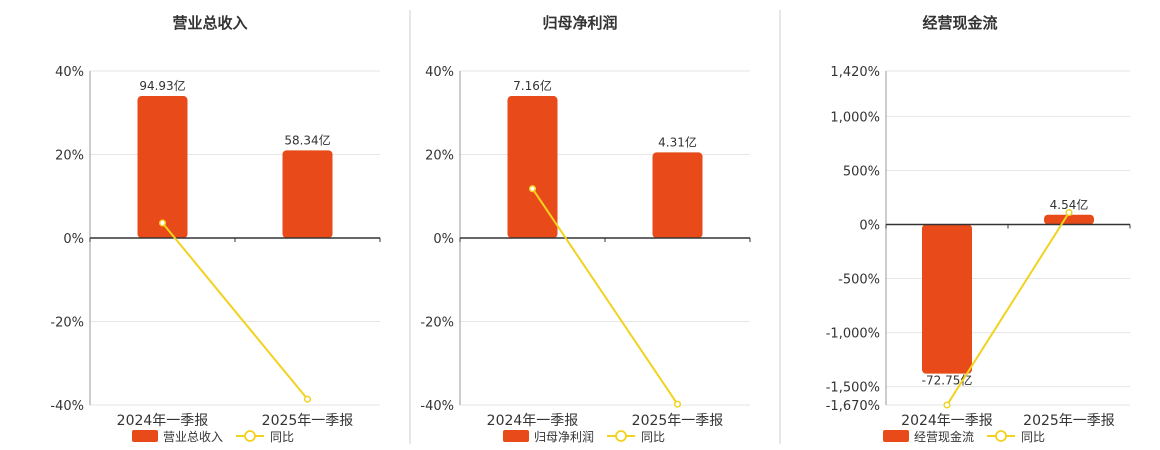 The height and width of the screenshot is (450, 1160). I want to click on y-tick-label: -1,670%, so click(853, 406).